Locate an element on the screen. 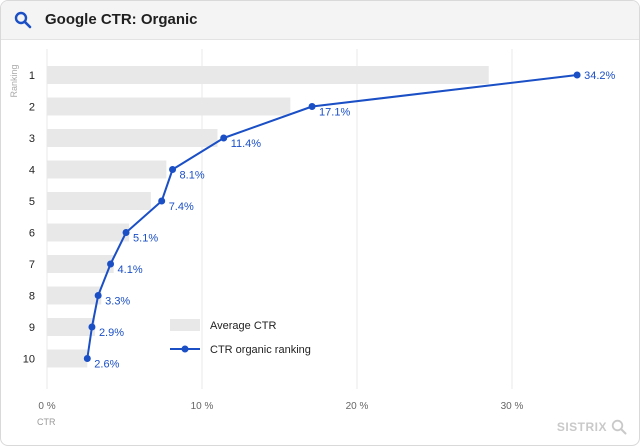 The image size is (640, 446). y-tick-label: 3 is located at coordinates (32, 139).